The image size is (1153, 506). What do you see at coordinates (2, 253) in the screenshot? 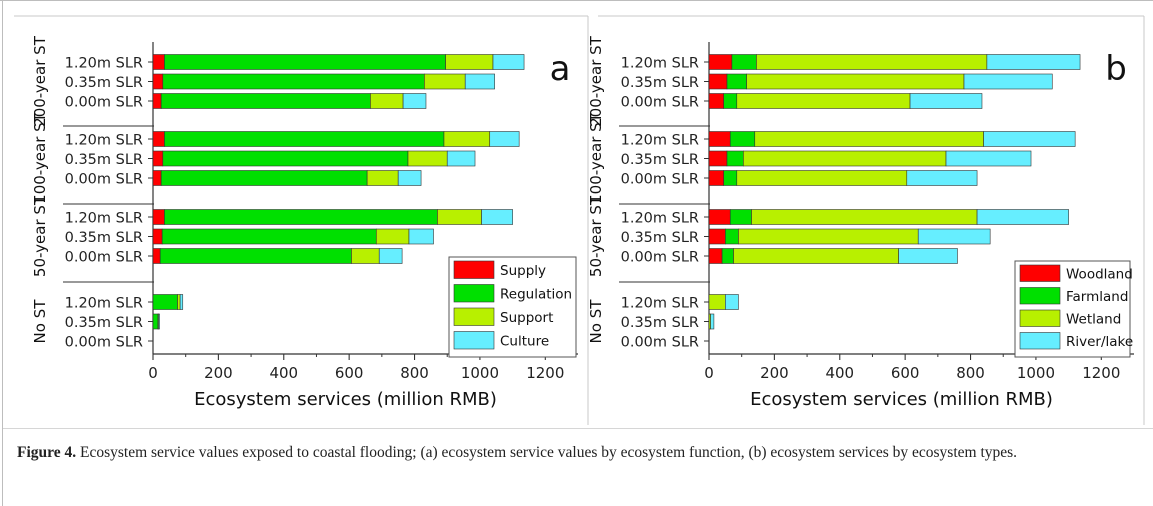
I see `figure-frame-left` at bounding box center [2, 253].